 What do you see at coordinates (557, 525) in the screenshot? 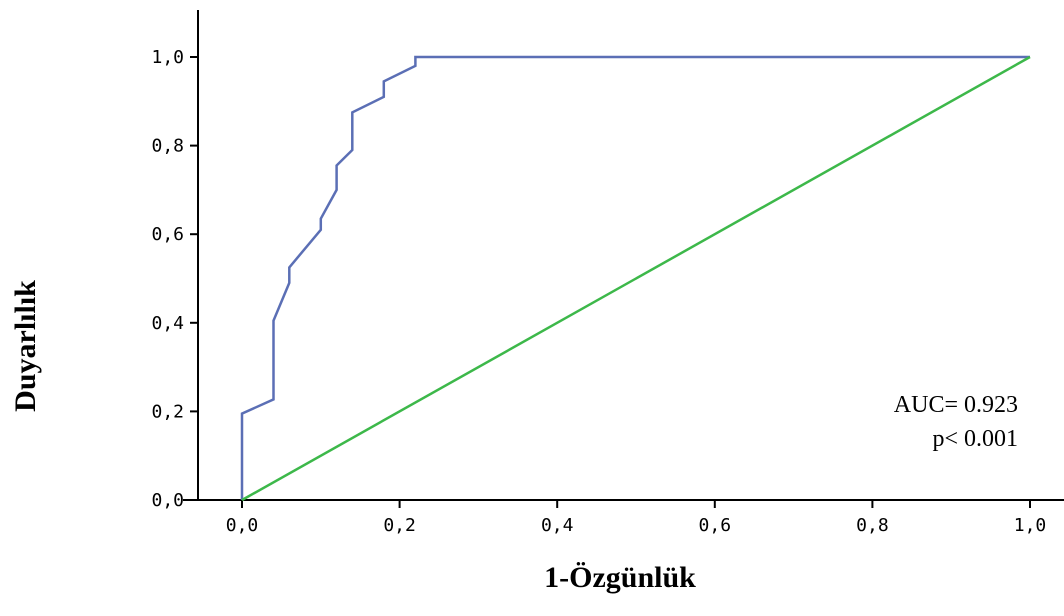
I see `x-tick-label: 0,4` at bounding box center [557, 525].